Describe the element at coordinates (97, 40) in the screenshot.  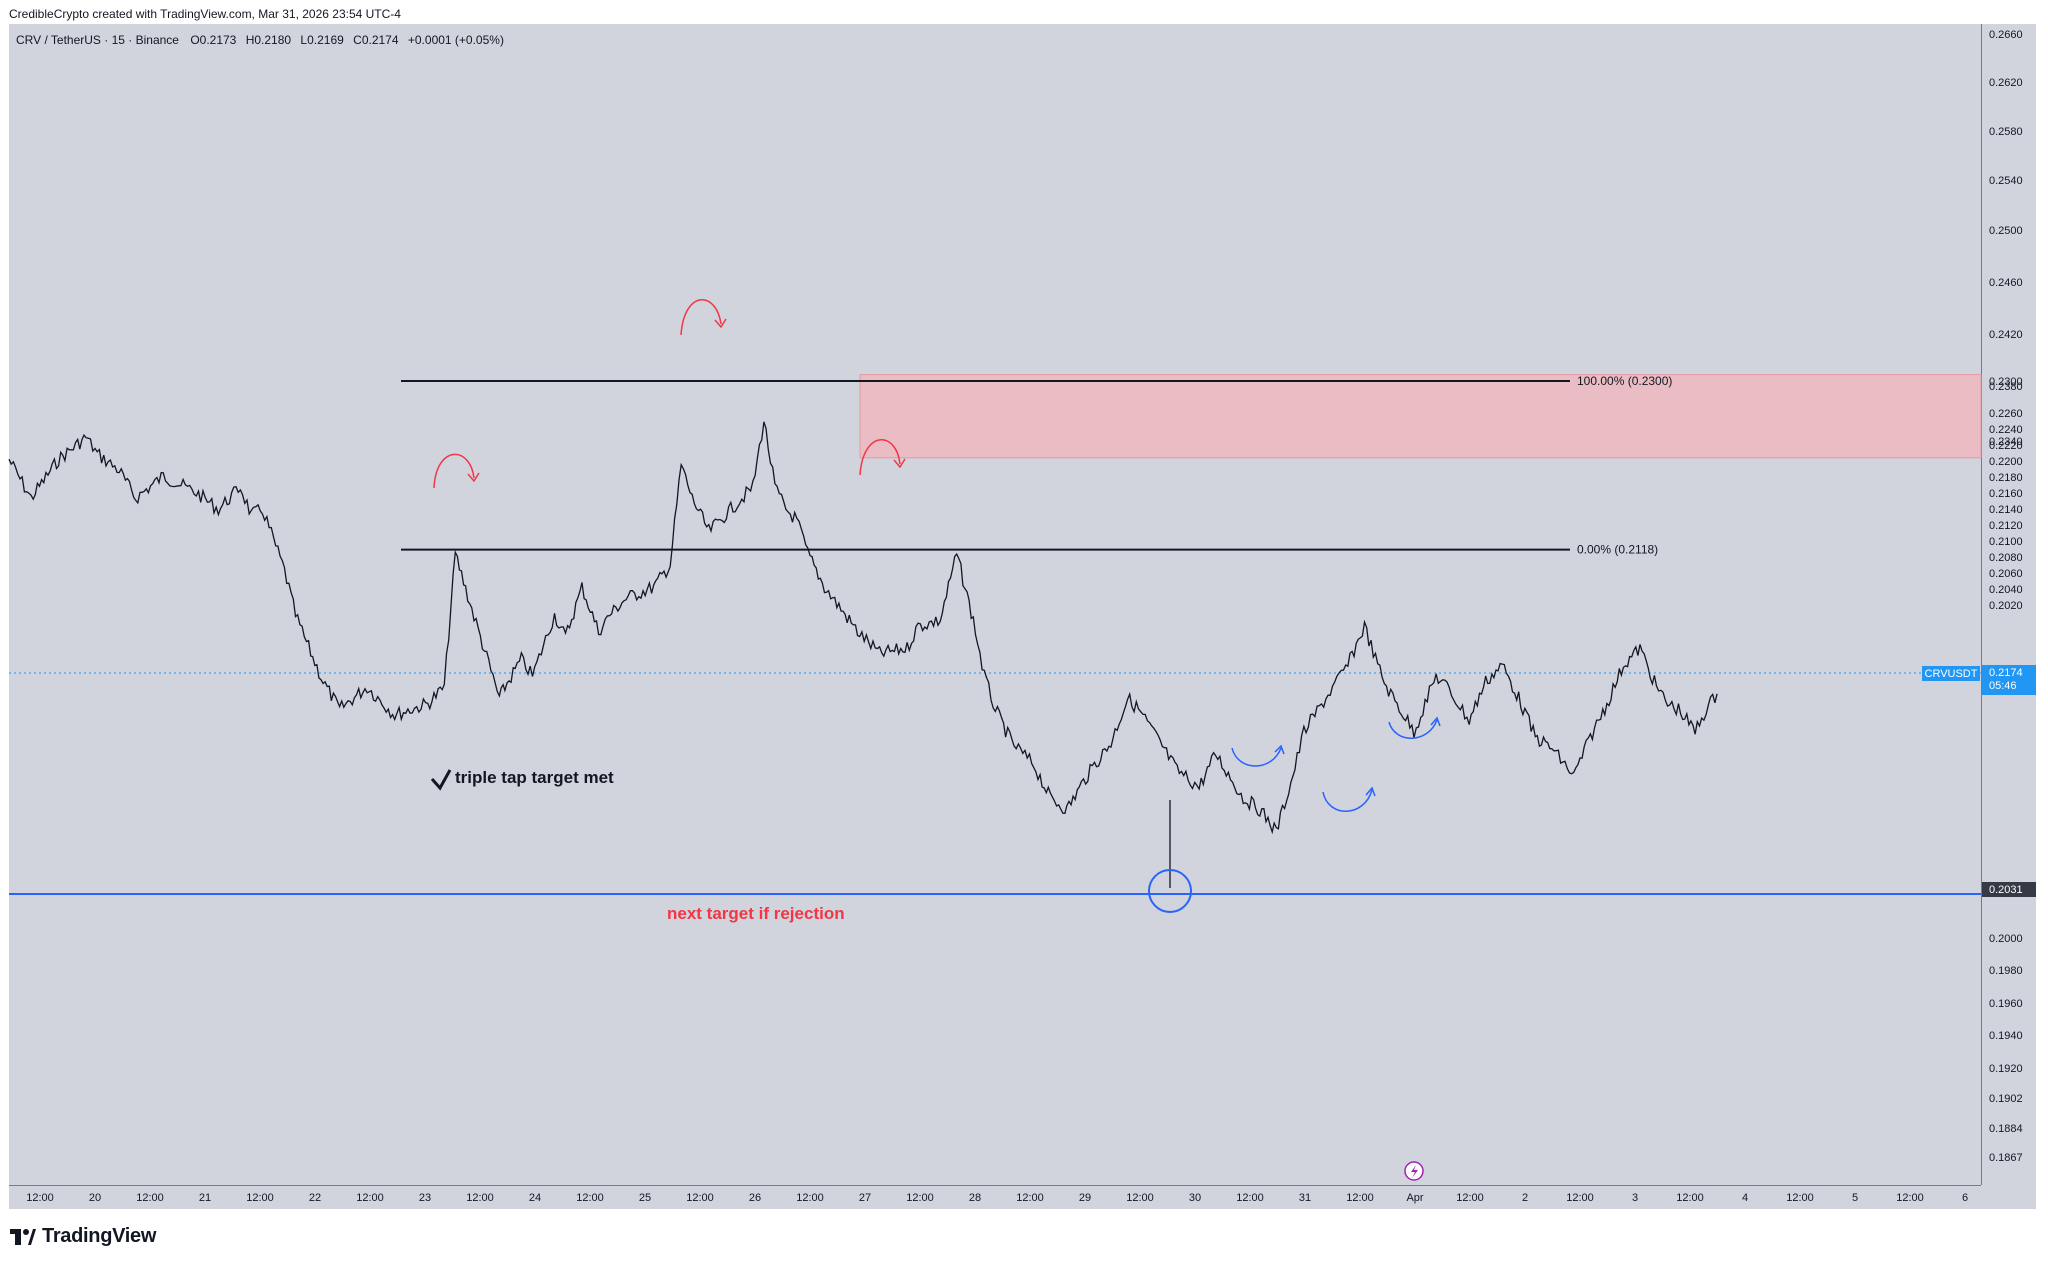
I see `legend-symbol: CRV / TetherUS · 15 · Binance` at that location.